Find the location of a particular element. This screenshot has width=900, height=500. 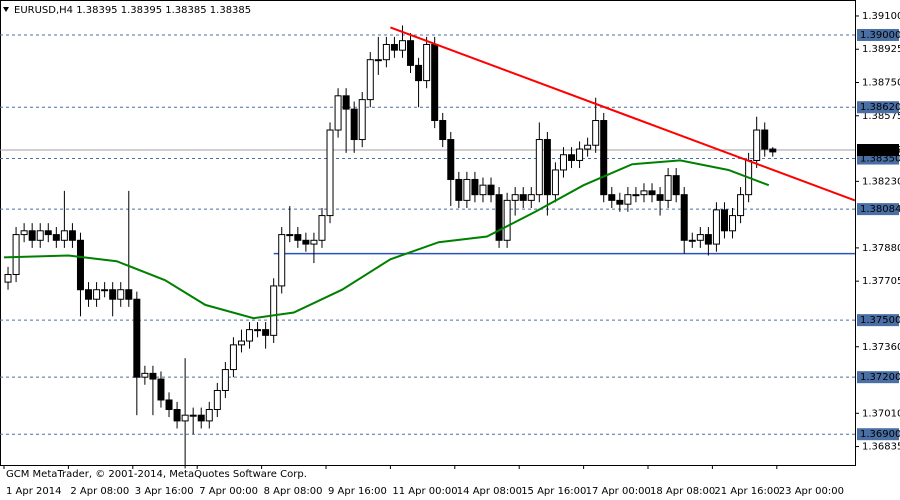

y-tick-label: 1.38925 is located at coordinates (881, 49).